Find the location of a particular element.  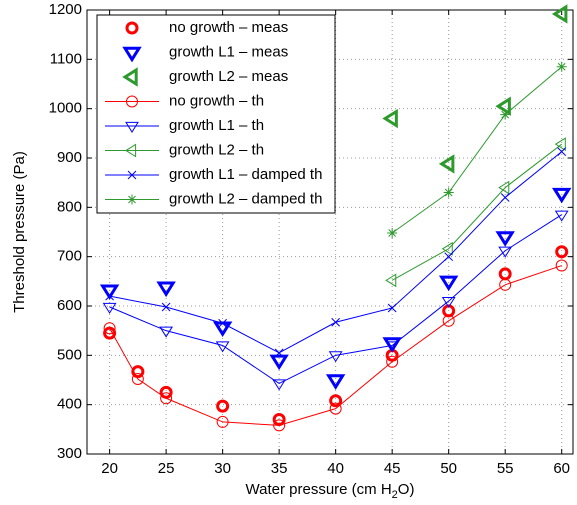

x-axis-label: Water pressure (cm H2O) is located at coordinates (330, 491).